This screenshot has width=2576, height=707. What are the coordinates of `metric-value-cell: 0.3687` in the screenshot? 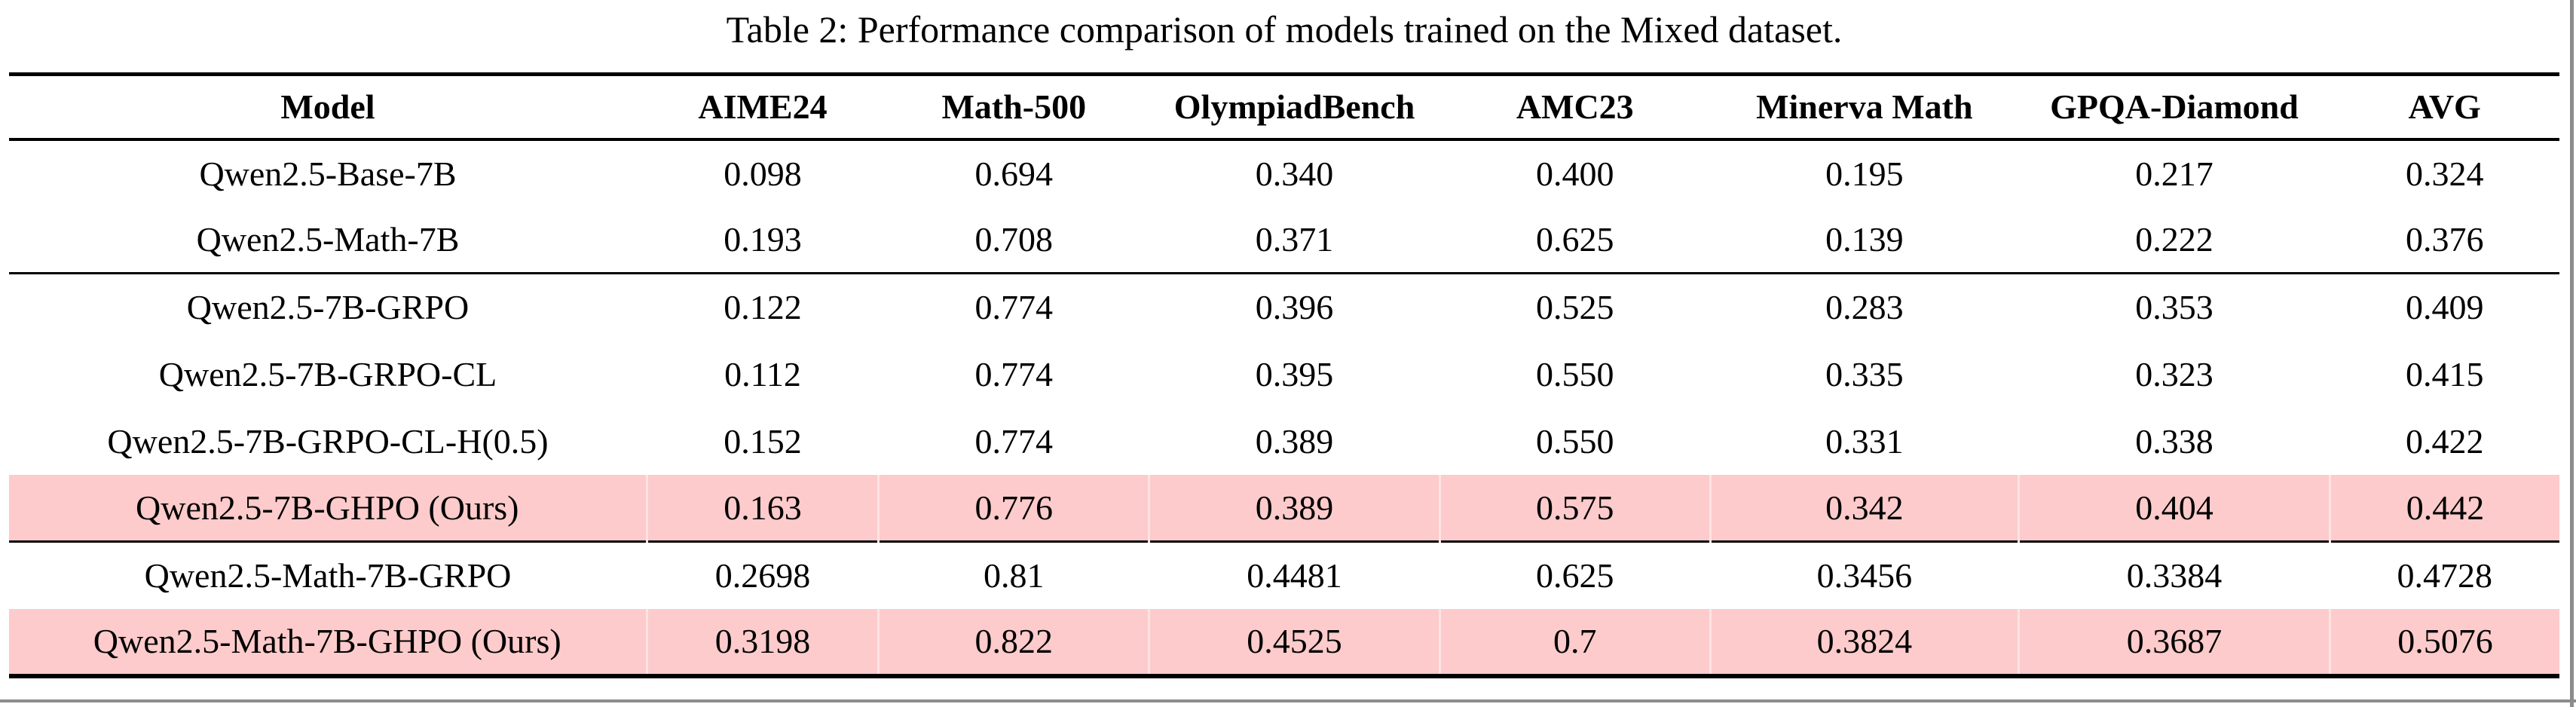 It's located at (2174, 642).